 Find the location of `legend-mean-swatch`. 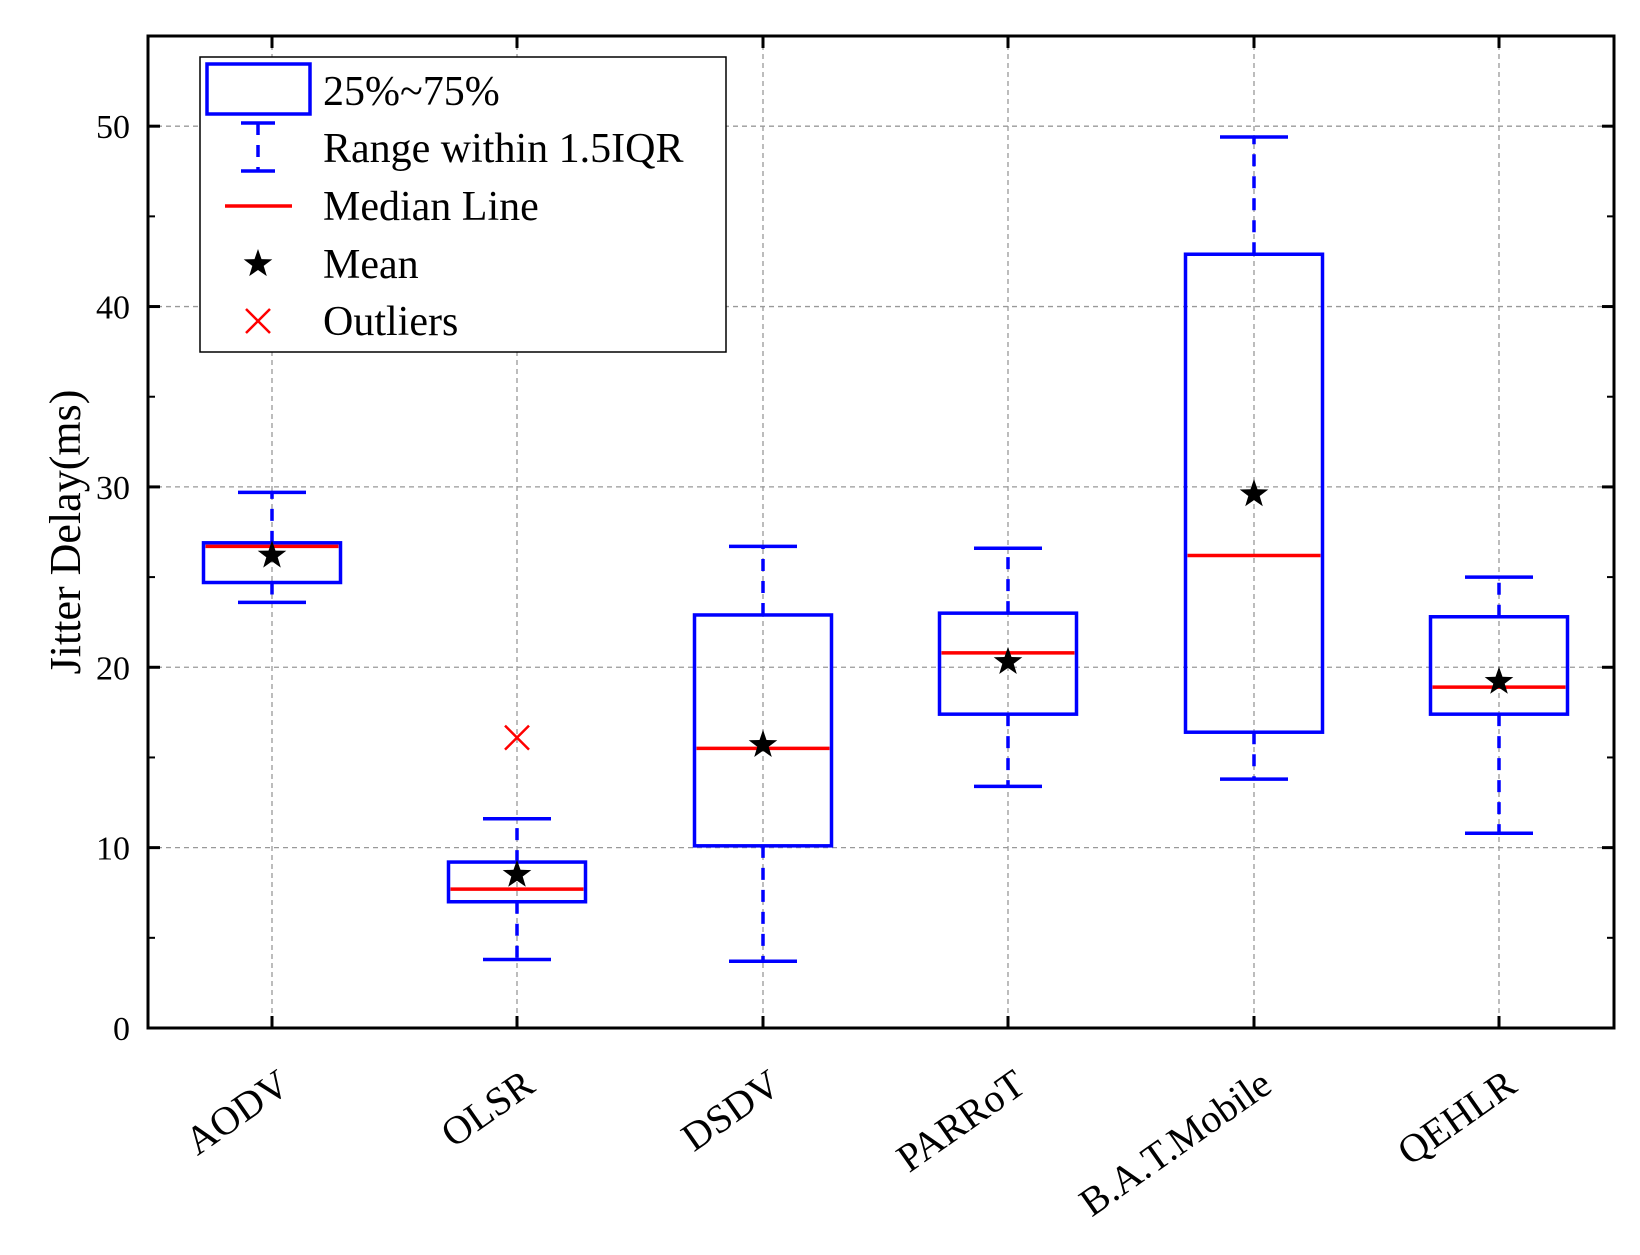

legend-mean-swatch is located at coordinates (258, 263).